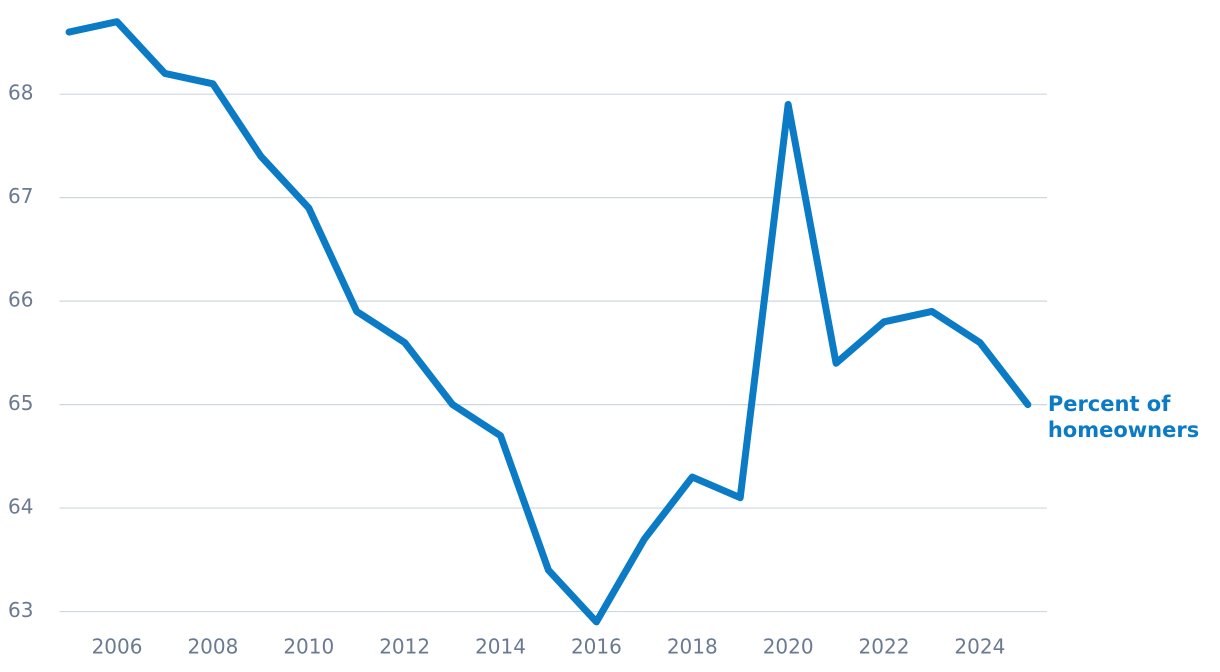 This screenshot has height=672, width=1220. Describe the element at coordinates (979, 647) in the screenshot. I see `x-tick-label: 2024` at that location.